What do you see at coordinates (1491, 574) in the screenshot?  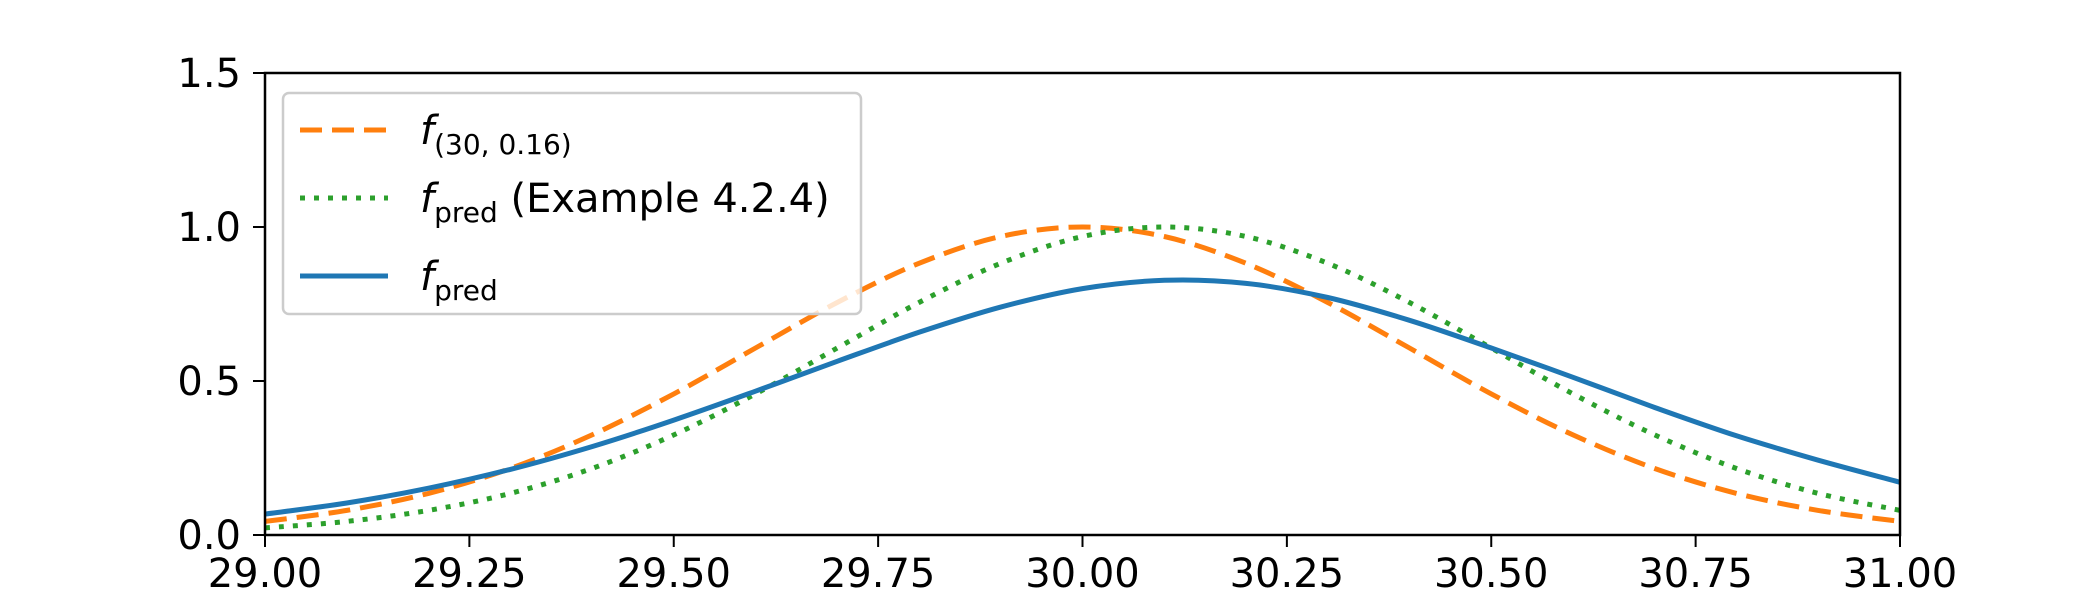 I see `x-tick-label: 30.50` at bounding box center [1491, 574].